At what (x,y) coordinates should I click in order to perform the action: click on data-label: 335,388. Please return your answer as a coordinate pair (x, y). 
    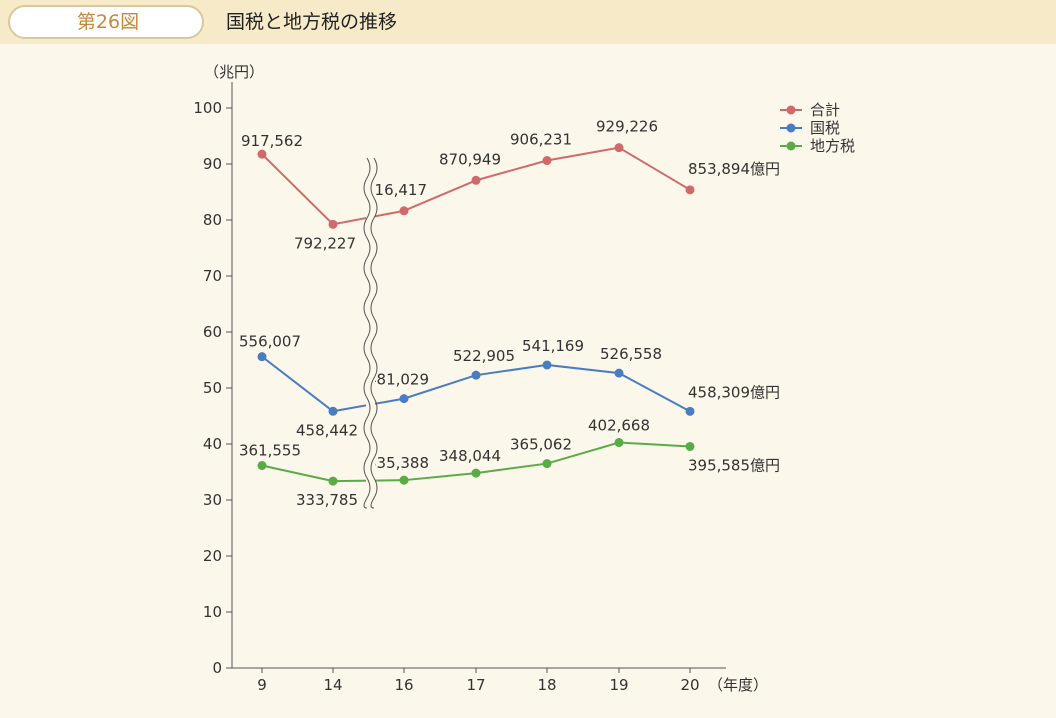
    Looking at the image, I should click on (398, 463).